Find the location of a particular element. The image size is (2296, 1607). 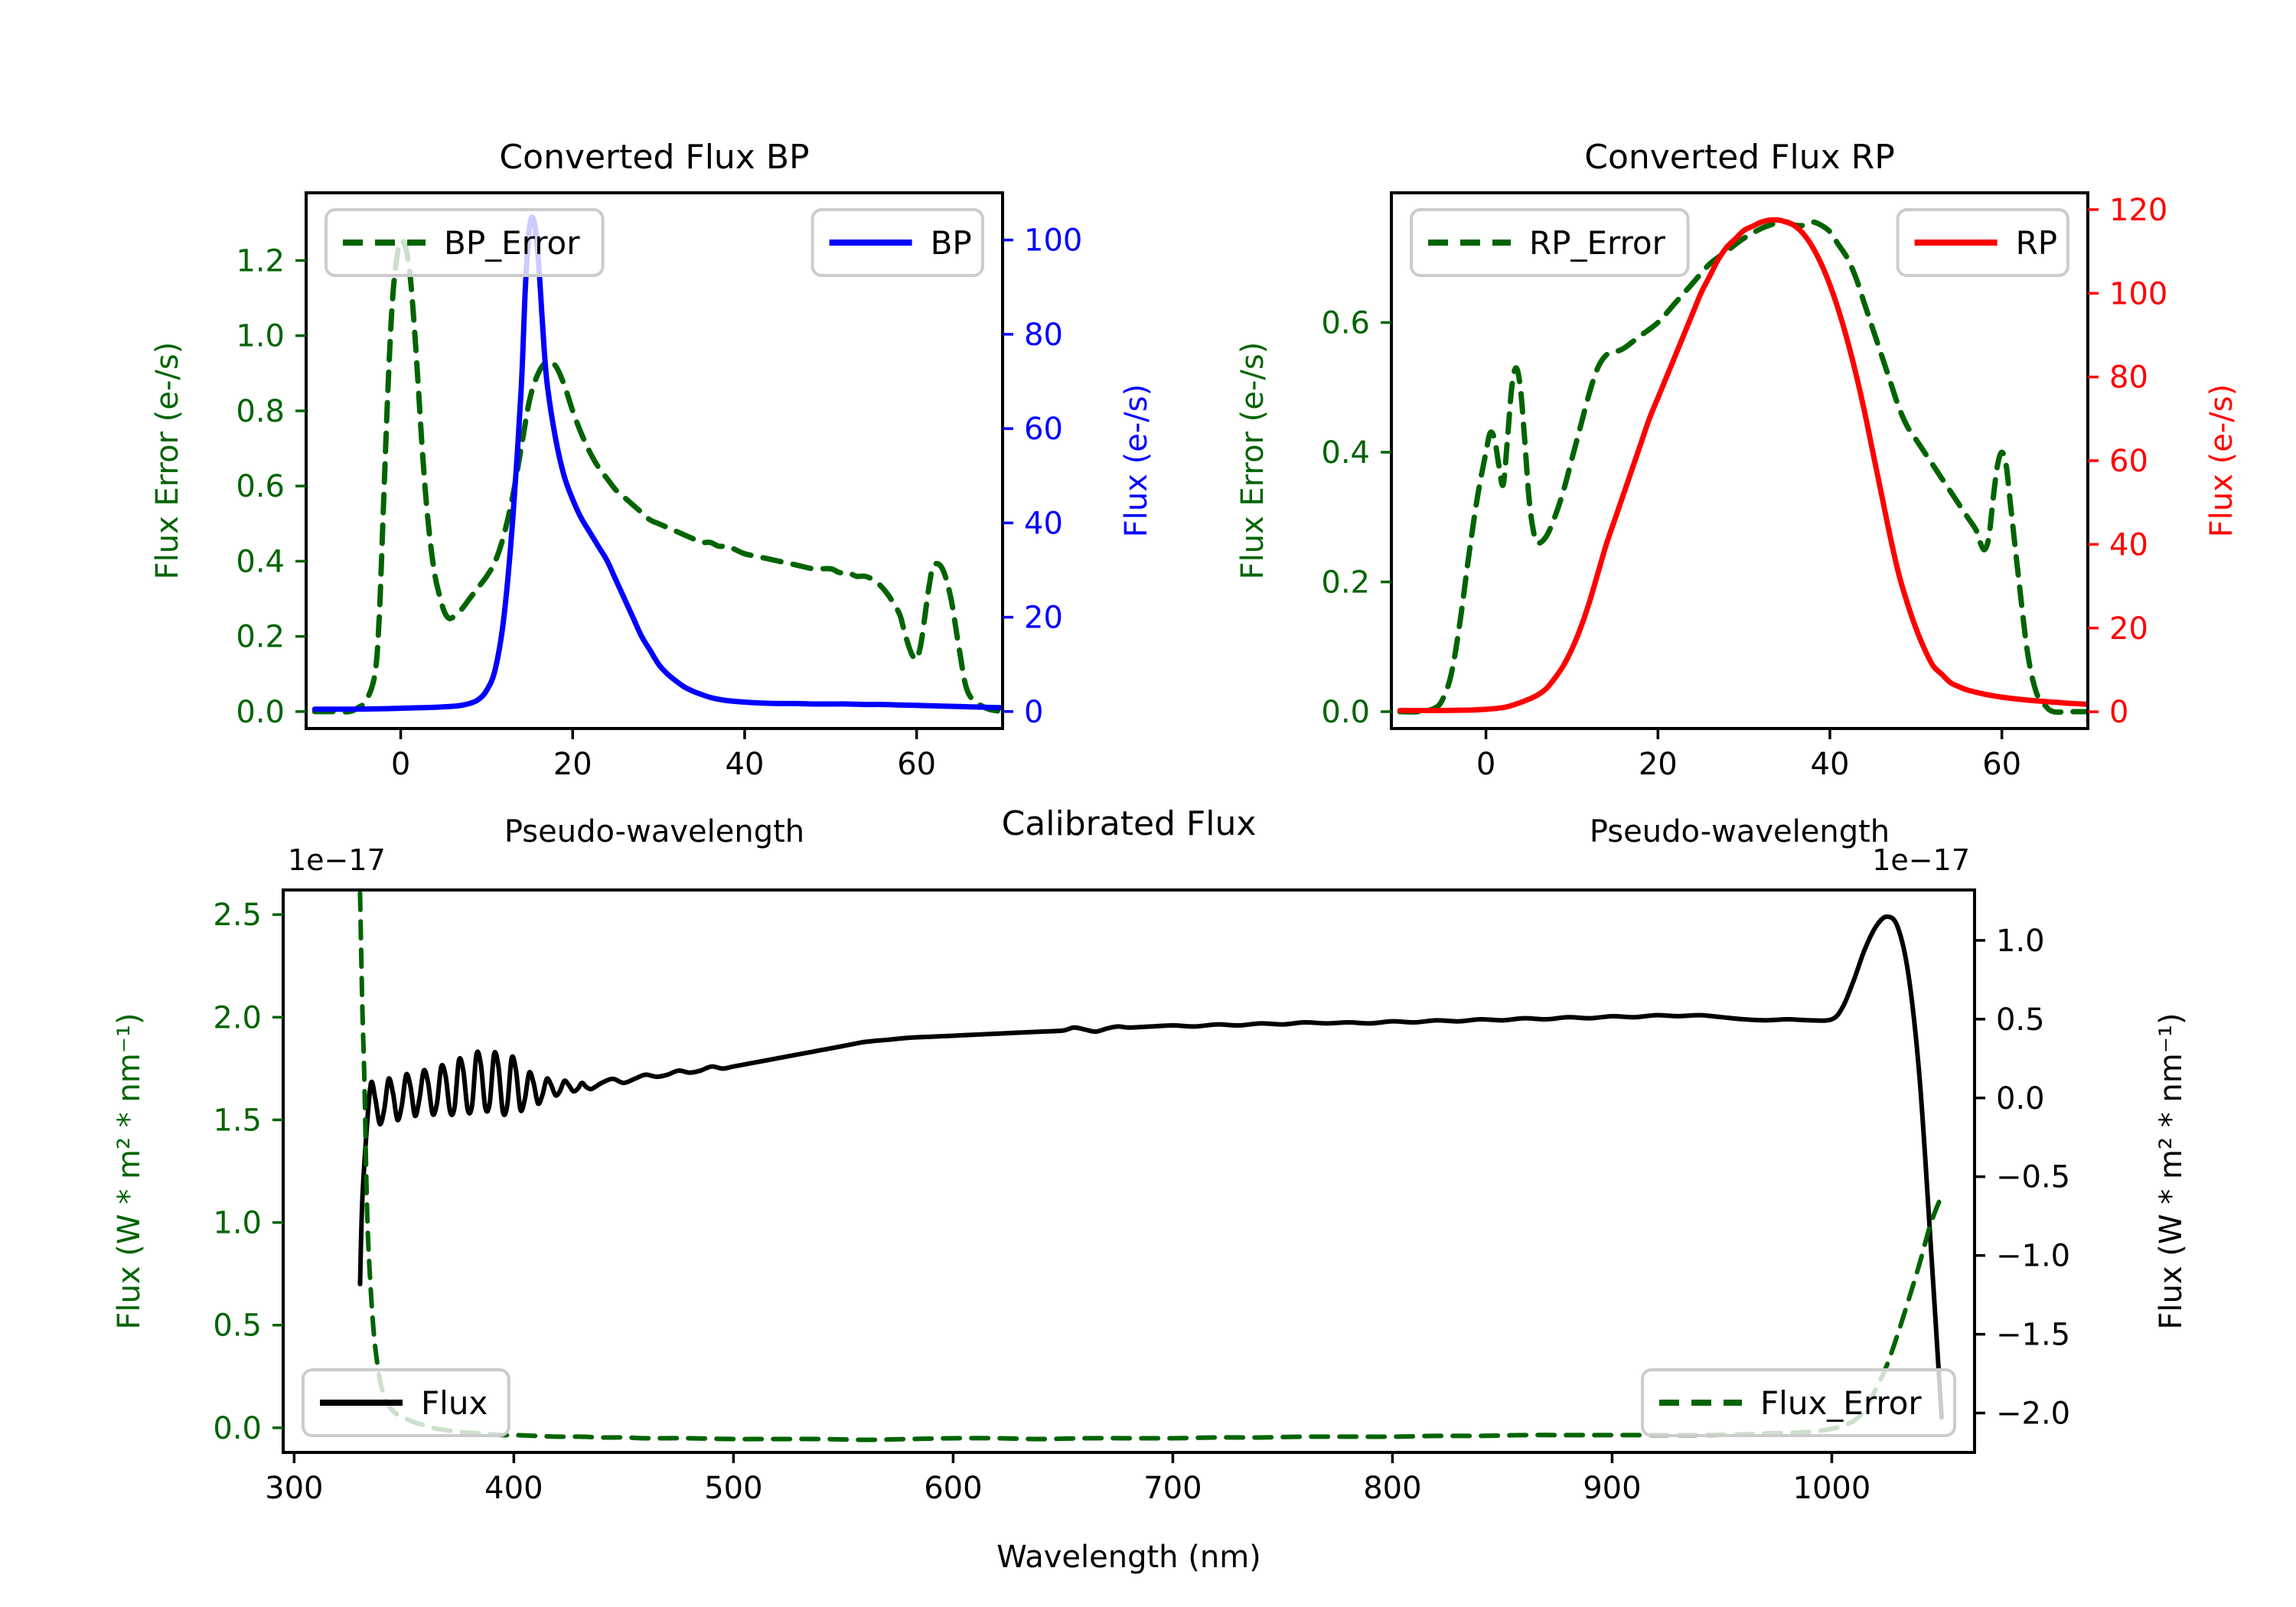

series-line-bp_error is located at coordinates (657, 476).